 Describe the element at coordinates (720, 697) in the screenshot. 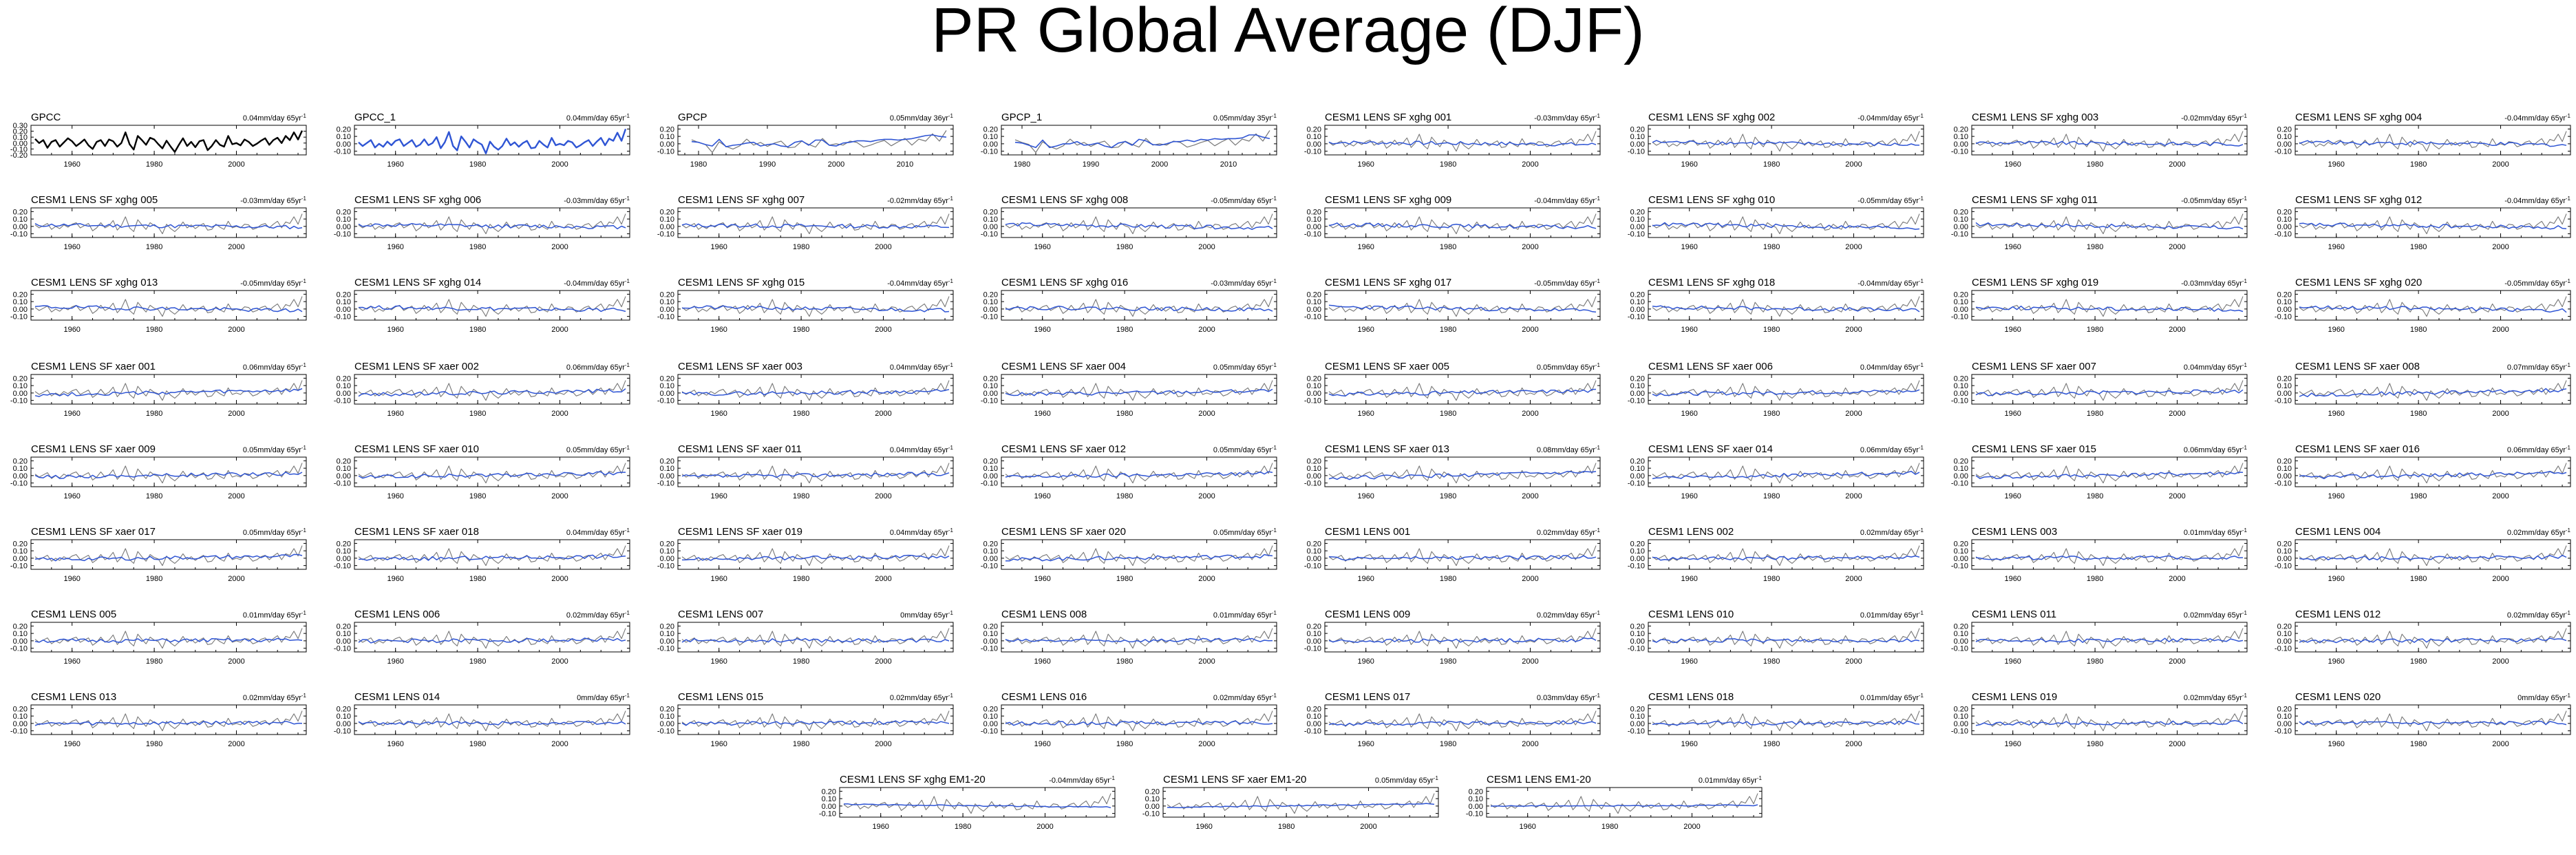

I see `panel-title: CESM1 LENS 015` at that location.